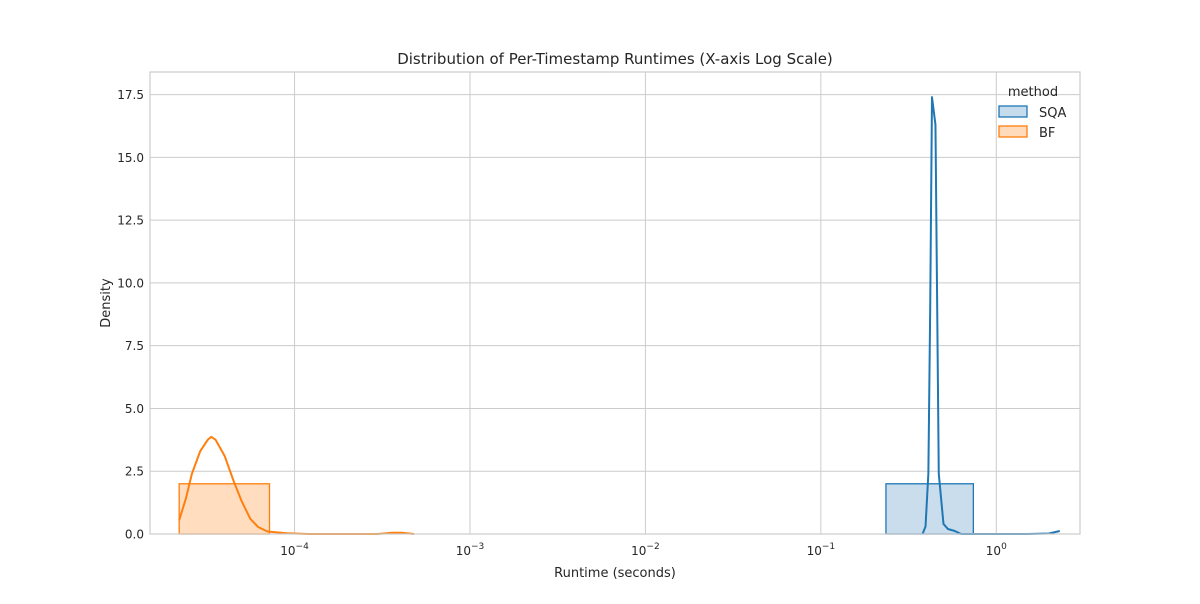 The height and width of the screenshot is (604, 1200). What do you see at coordinates (294, 550) in the screenshot?
I see `x-tick-label-0: 10⁻⁴` at bounding box center [294, 550].